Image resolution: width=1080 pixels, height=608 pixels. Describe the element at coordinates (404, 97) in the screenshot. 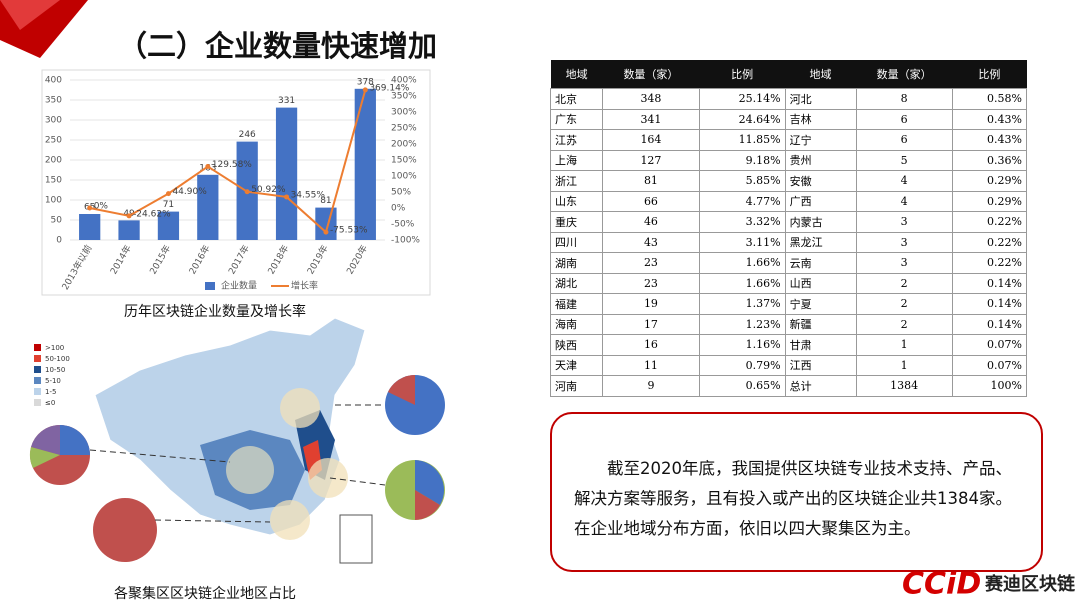

I see `y2-tick-label: 350%` at that location.